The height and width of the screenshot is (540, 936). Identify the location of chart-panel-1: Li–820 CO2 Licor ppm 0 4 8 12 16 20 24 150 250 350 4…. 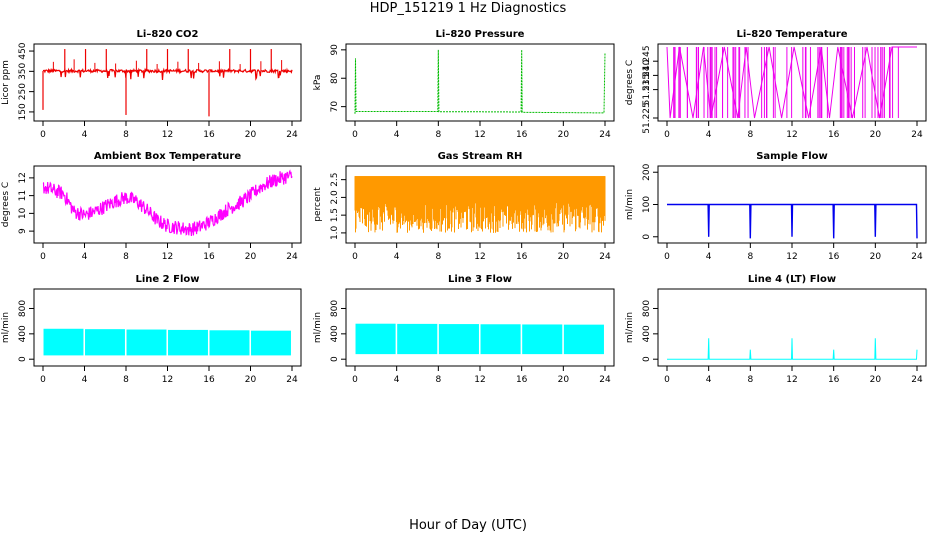
(151, 84).